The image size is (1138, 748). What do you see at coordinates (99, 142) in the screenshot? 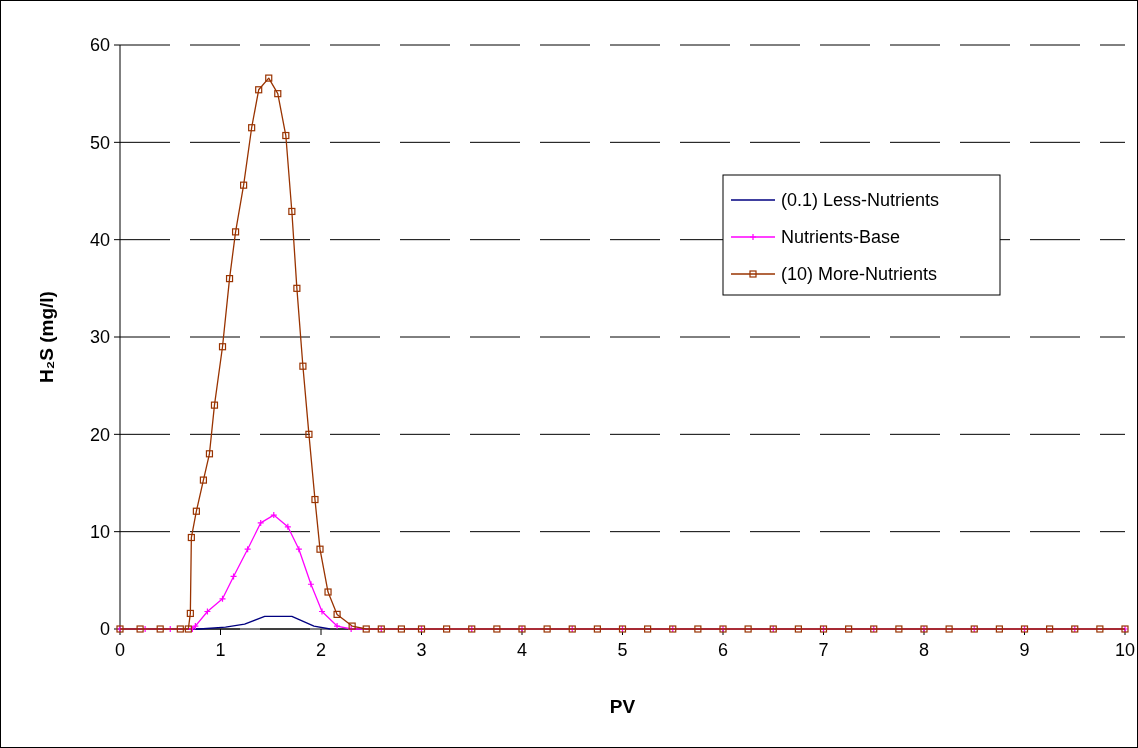
I see `y-tick-label: 50` at bounding box center [99, 142].